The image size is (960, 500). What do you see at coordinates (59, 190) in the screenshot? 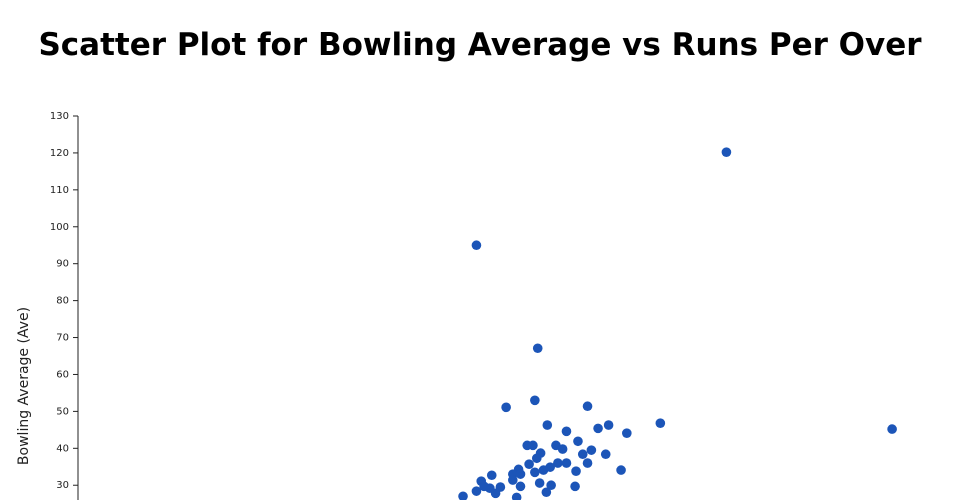
I see `y-tick-label: 110` at bounding box center [59, 190].